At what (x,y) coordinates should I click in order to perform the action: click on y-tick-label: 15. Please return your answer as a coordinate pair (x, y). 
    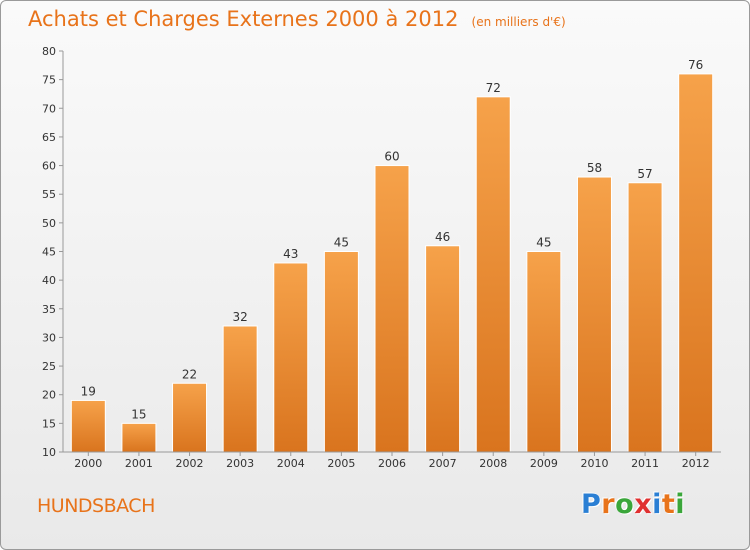
    Looking at the image, I should click on (49, 423).